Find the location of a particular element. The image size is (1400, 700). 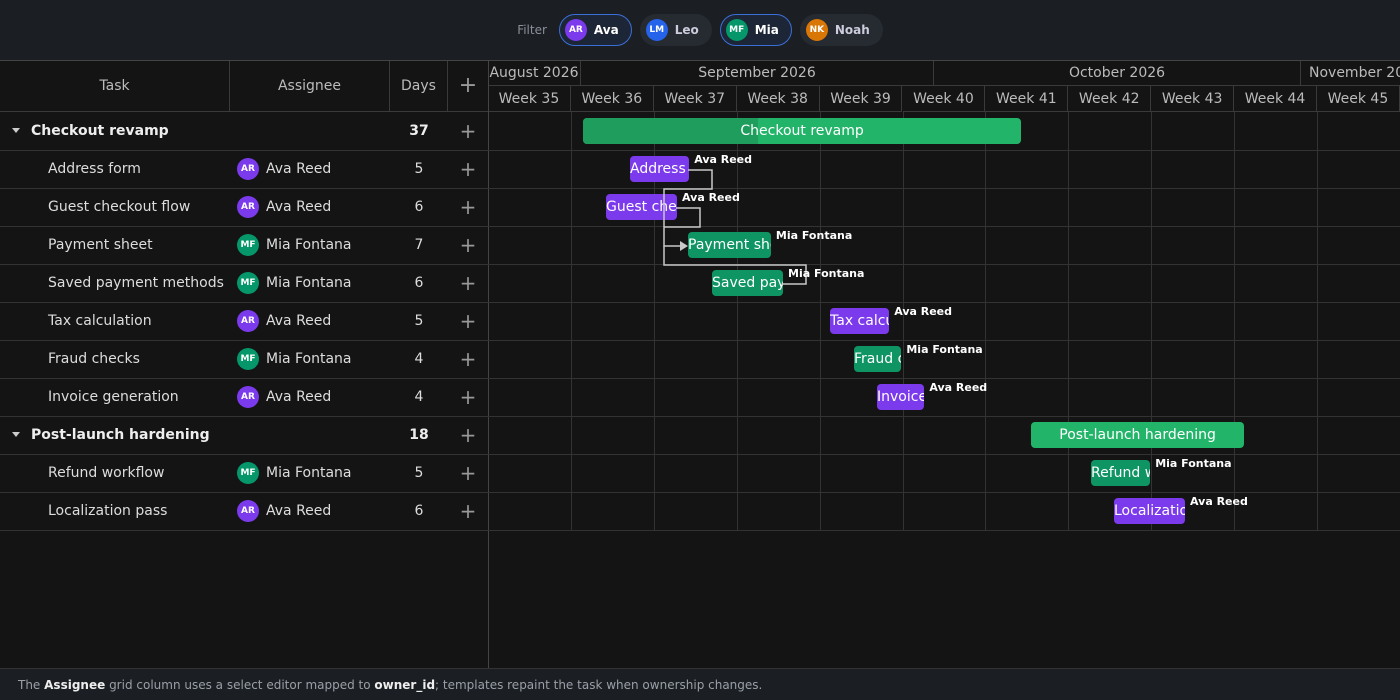

column-header: Assignee is located at coordinates (310, 86).